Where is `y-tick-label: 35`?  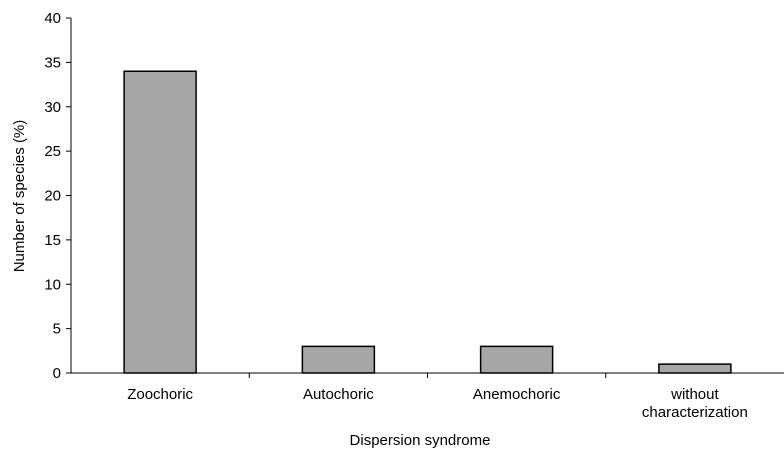 y-tick-label: 35 is located at coordinates (52, 62).